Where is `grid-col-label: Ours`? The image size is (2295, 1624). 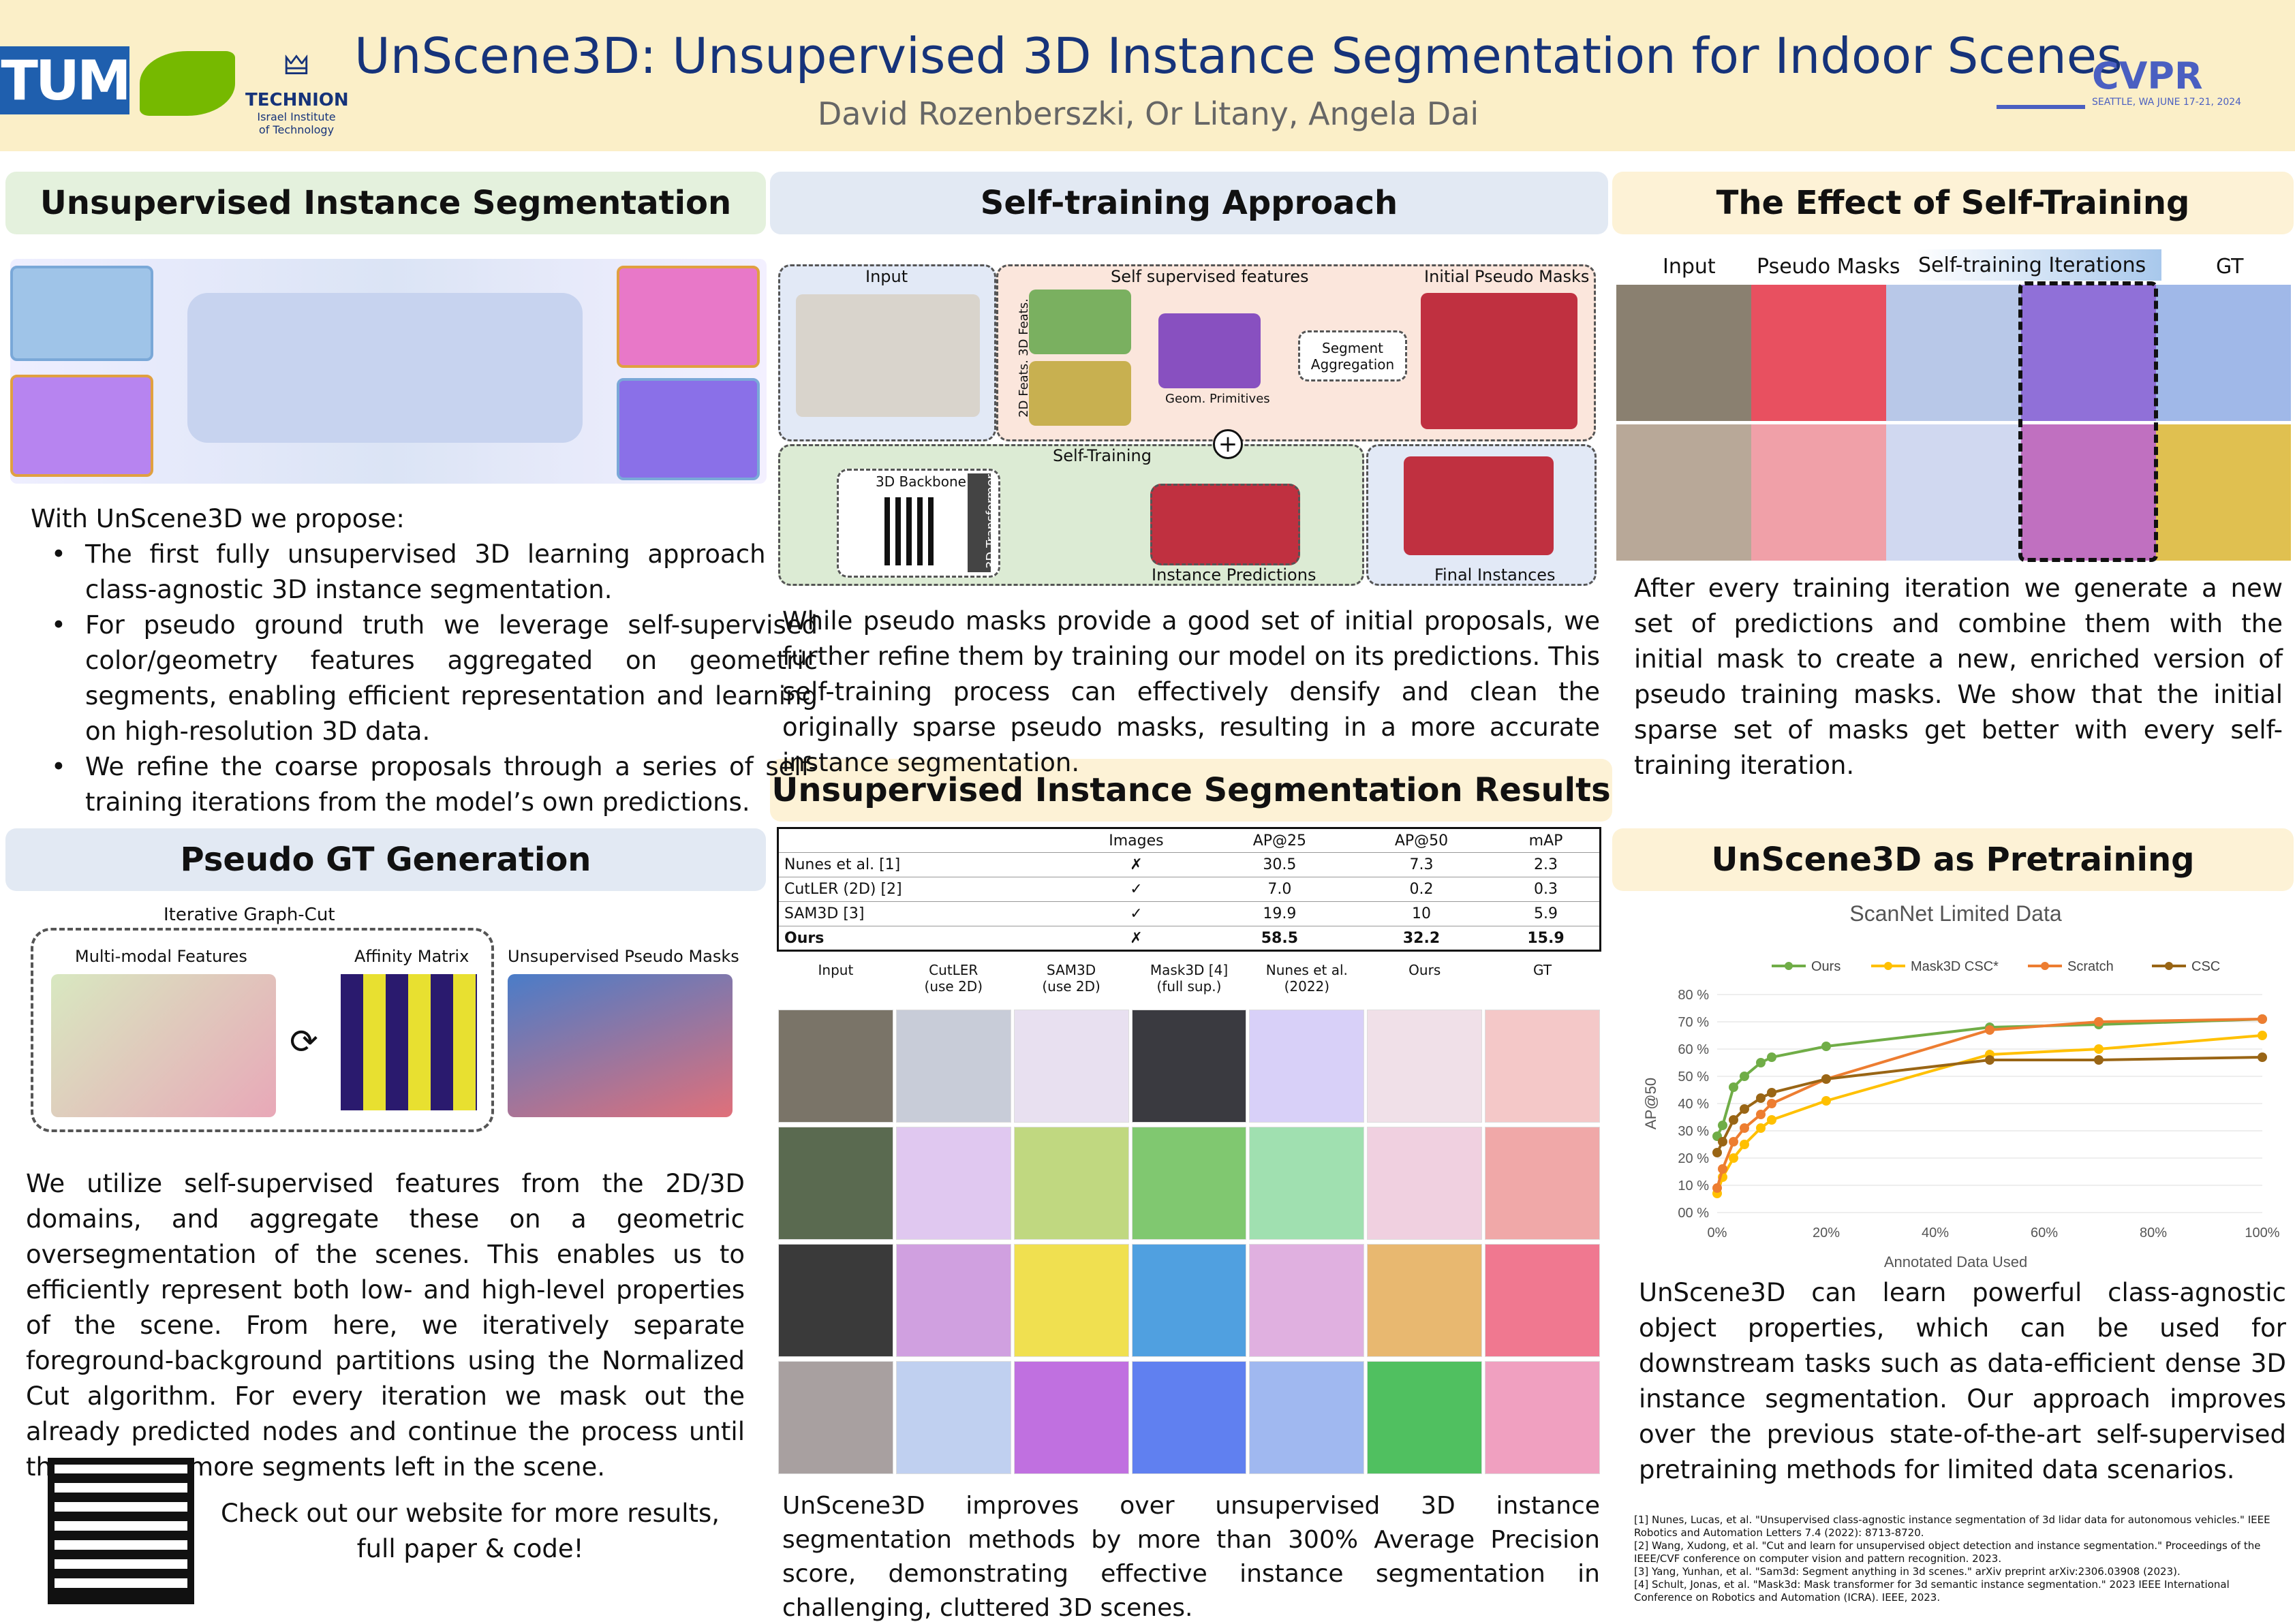 grid-col-label: Ours is located at coordinates (1424, 970).